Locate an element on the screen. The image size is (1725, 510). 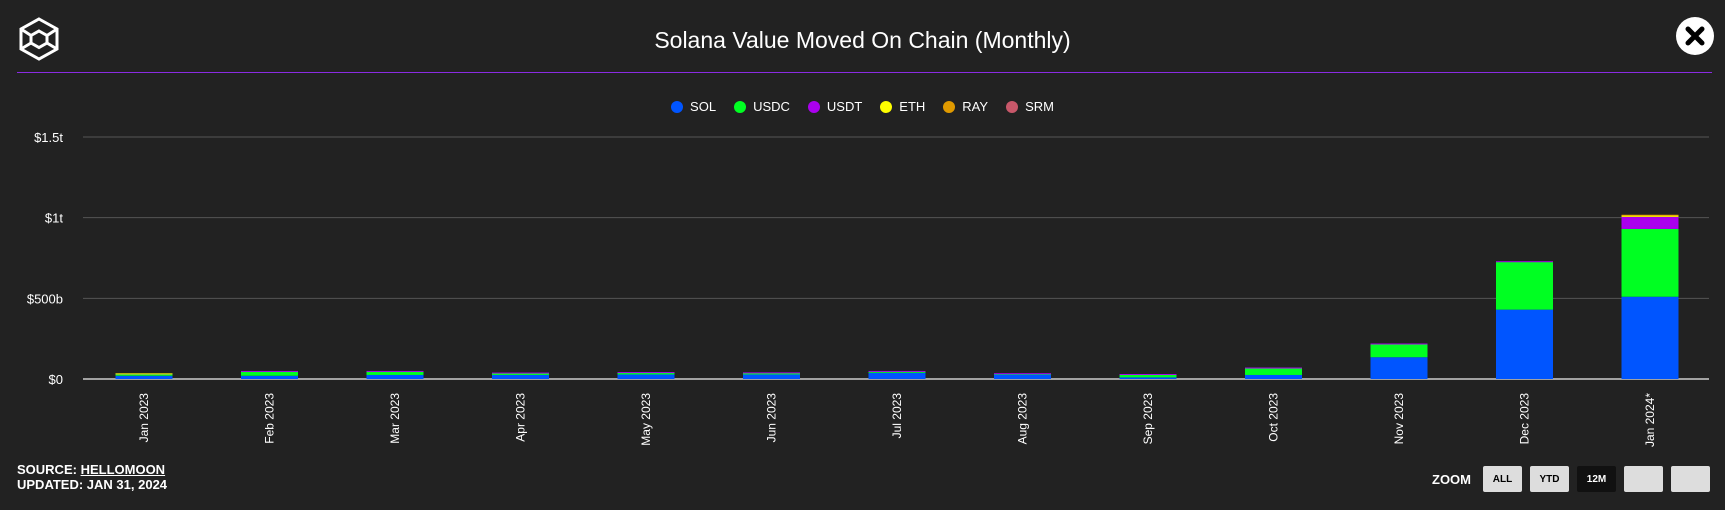
x-tick-label: Jun 2023 is located at coordinates (772, 418).